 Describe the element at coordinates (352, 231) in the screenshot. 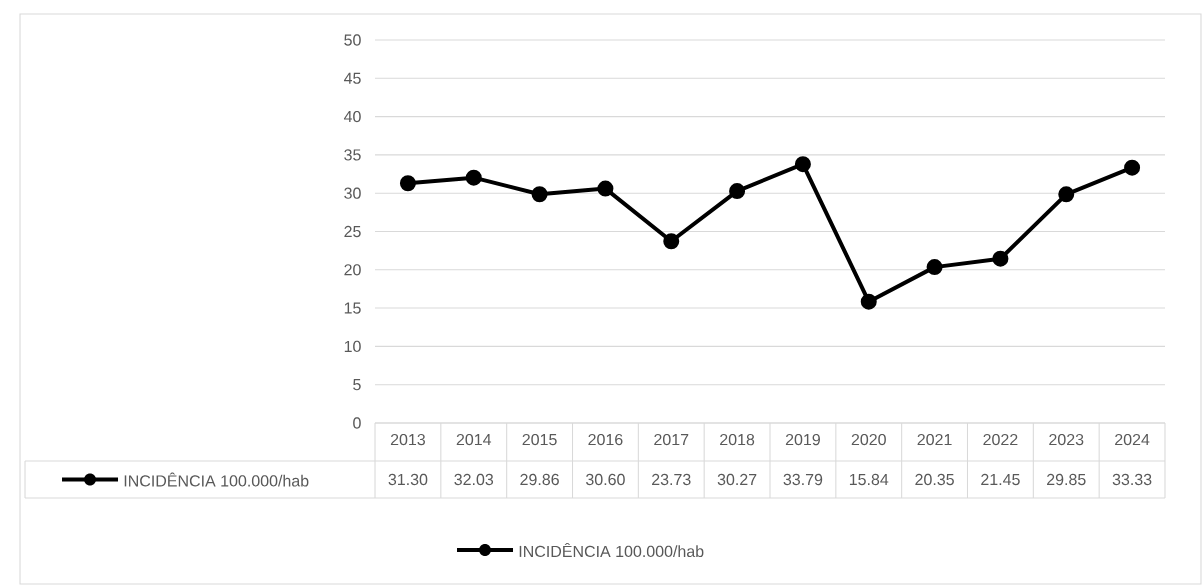

I see `y-tick-label: 25` at that location.